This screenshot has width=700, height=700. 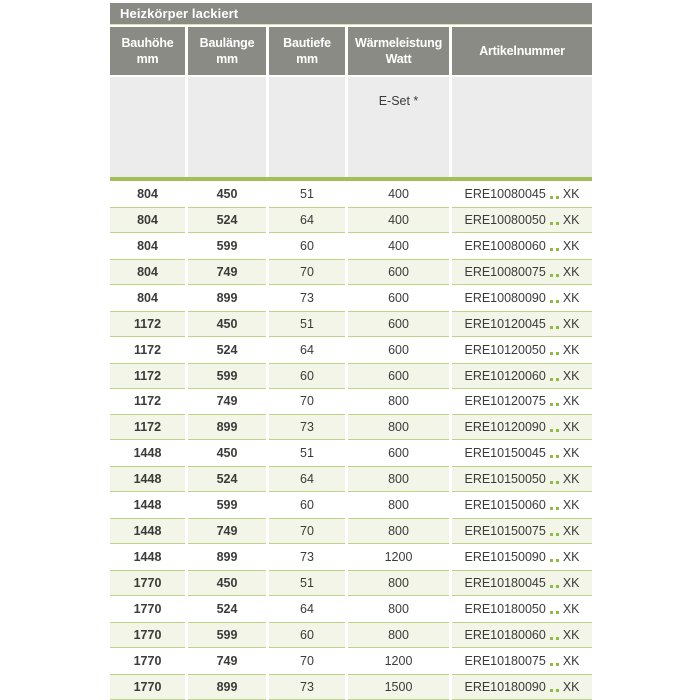 What do you see at coordinates (307, 323) in the screenshot?
I see `cell-bautiefe: 51` at bounding box center [307, 323].